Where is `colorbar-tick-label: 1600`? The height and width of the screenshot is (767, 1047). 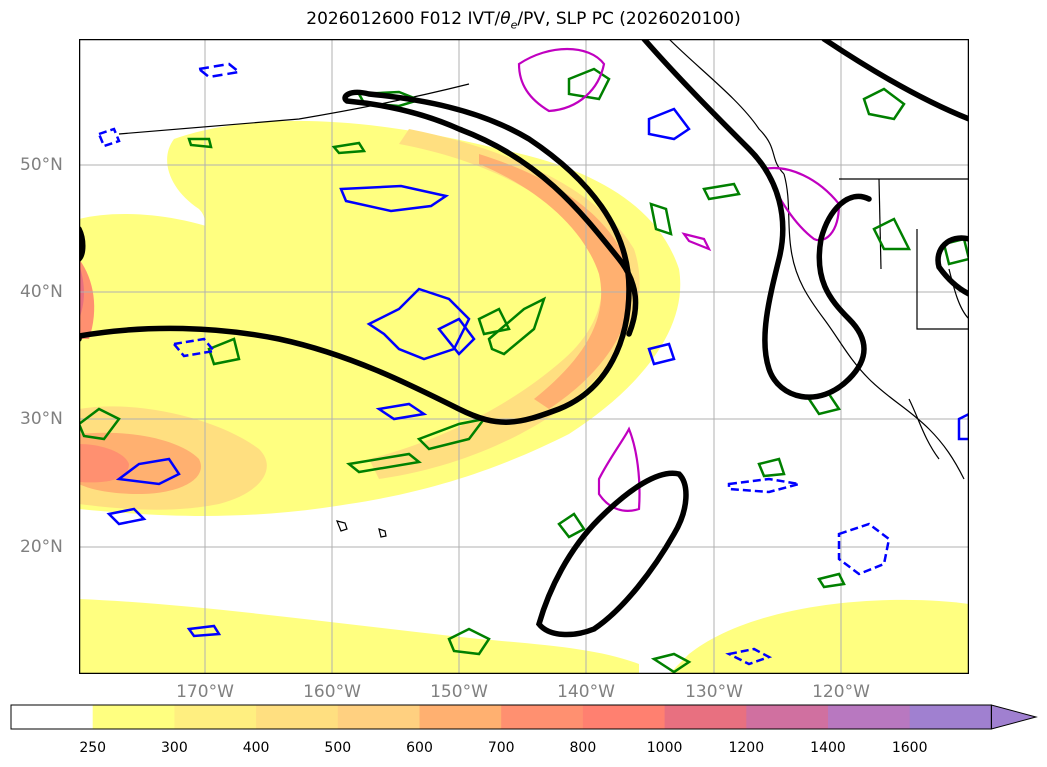 colorbar-tick-label: 1600 is located at coordinates (909, 748).